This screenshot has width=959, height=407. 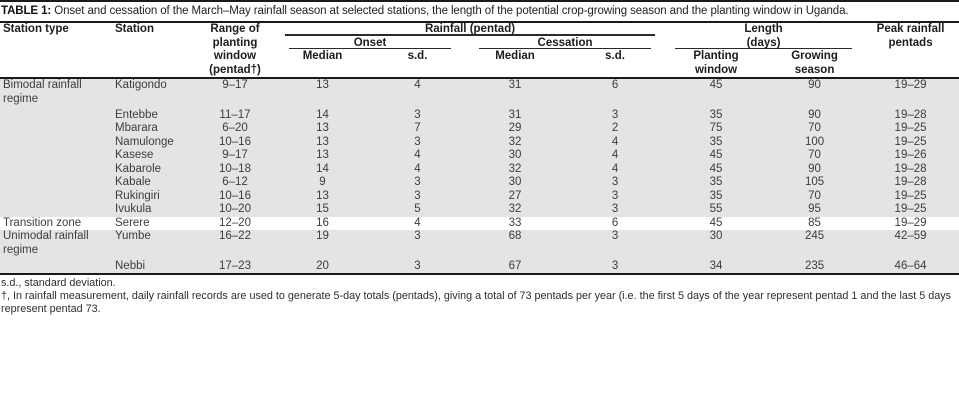 I want to click on table-row: Mbarara 6–20 13 7 29 2 75 70 19–25, so click(x=479, y=129).